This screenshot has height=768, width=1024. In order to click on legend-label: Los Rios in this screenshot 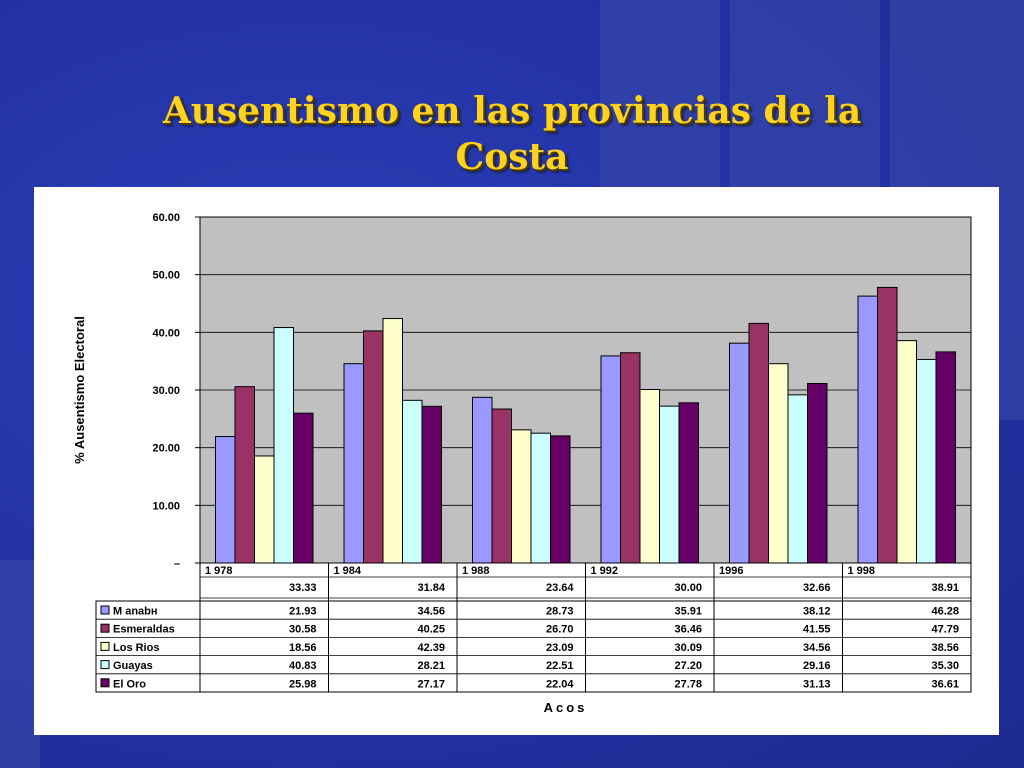, I will do `click(136, 648)`.